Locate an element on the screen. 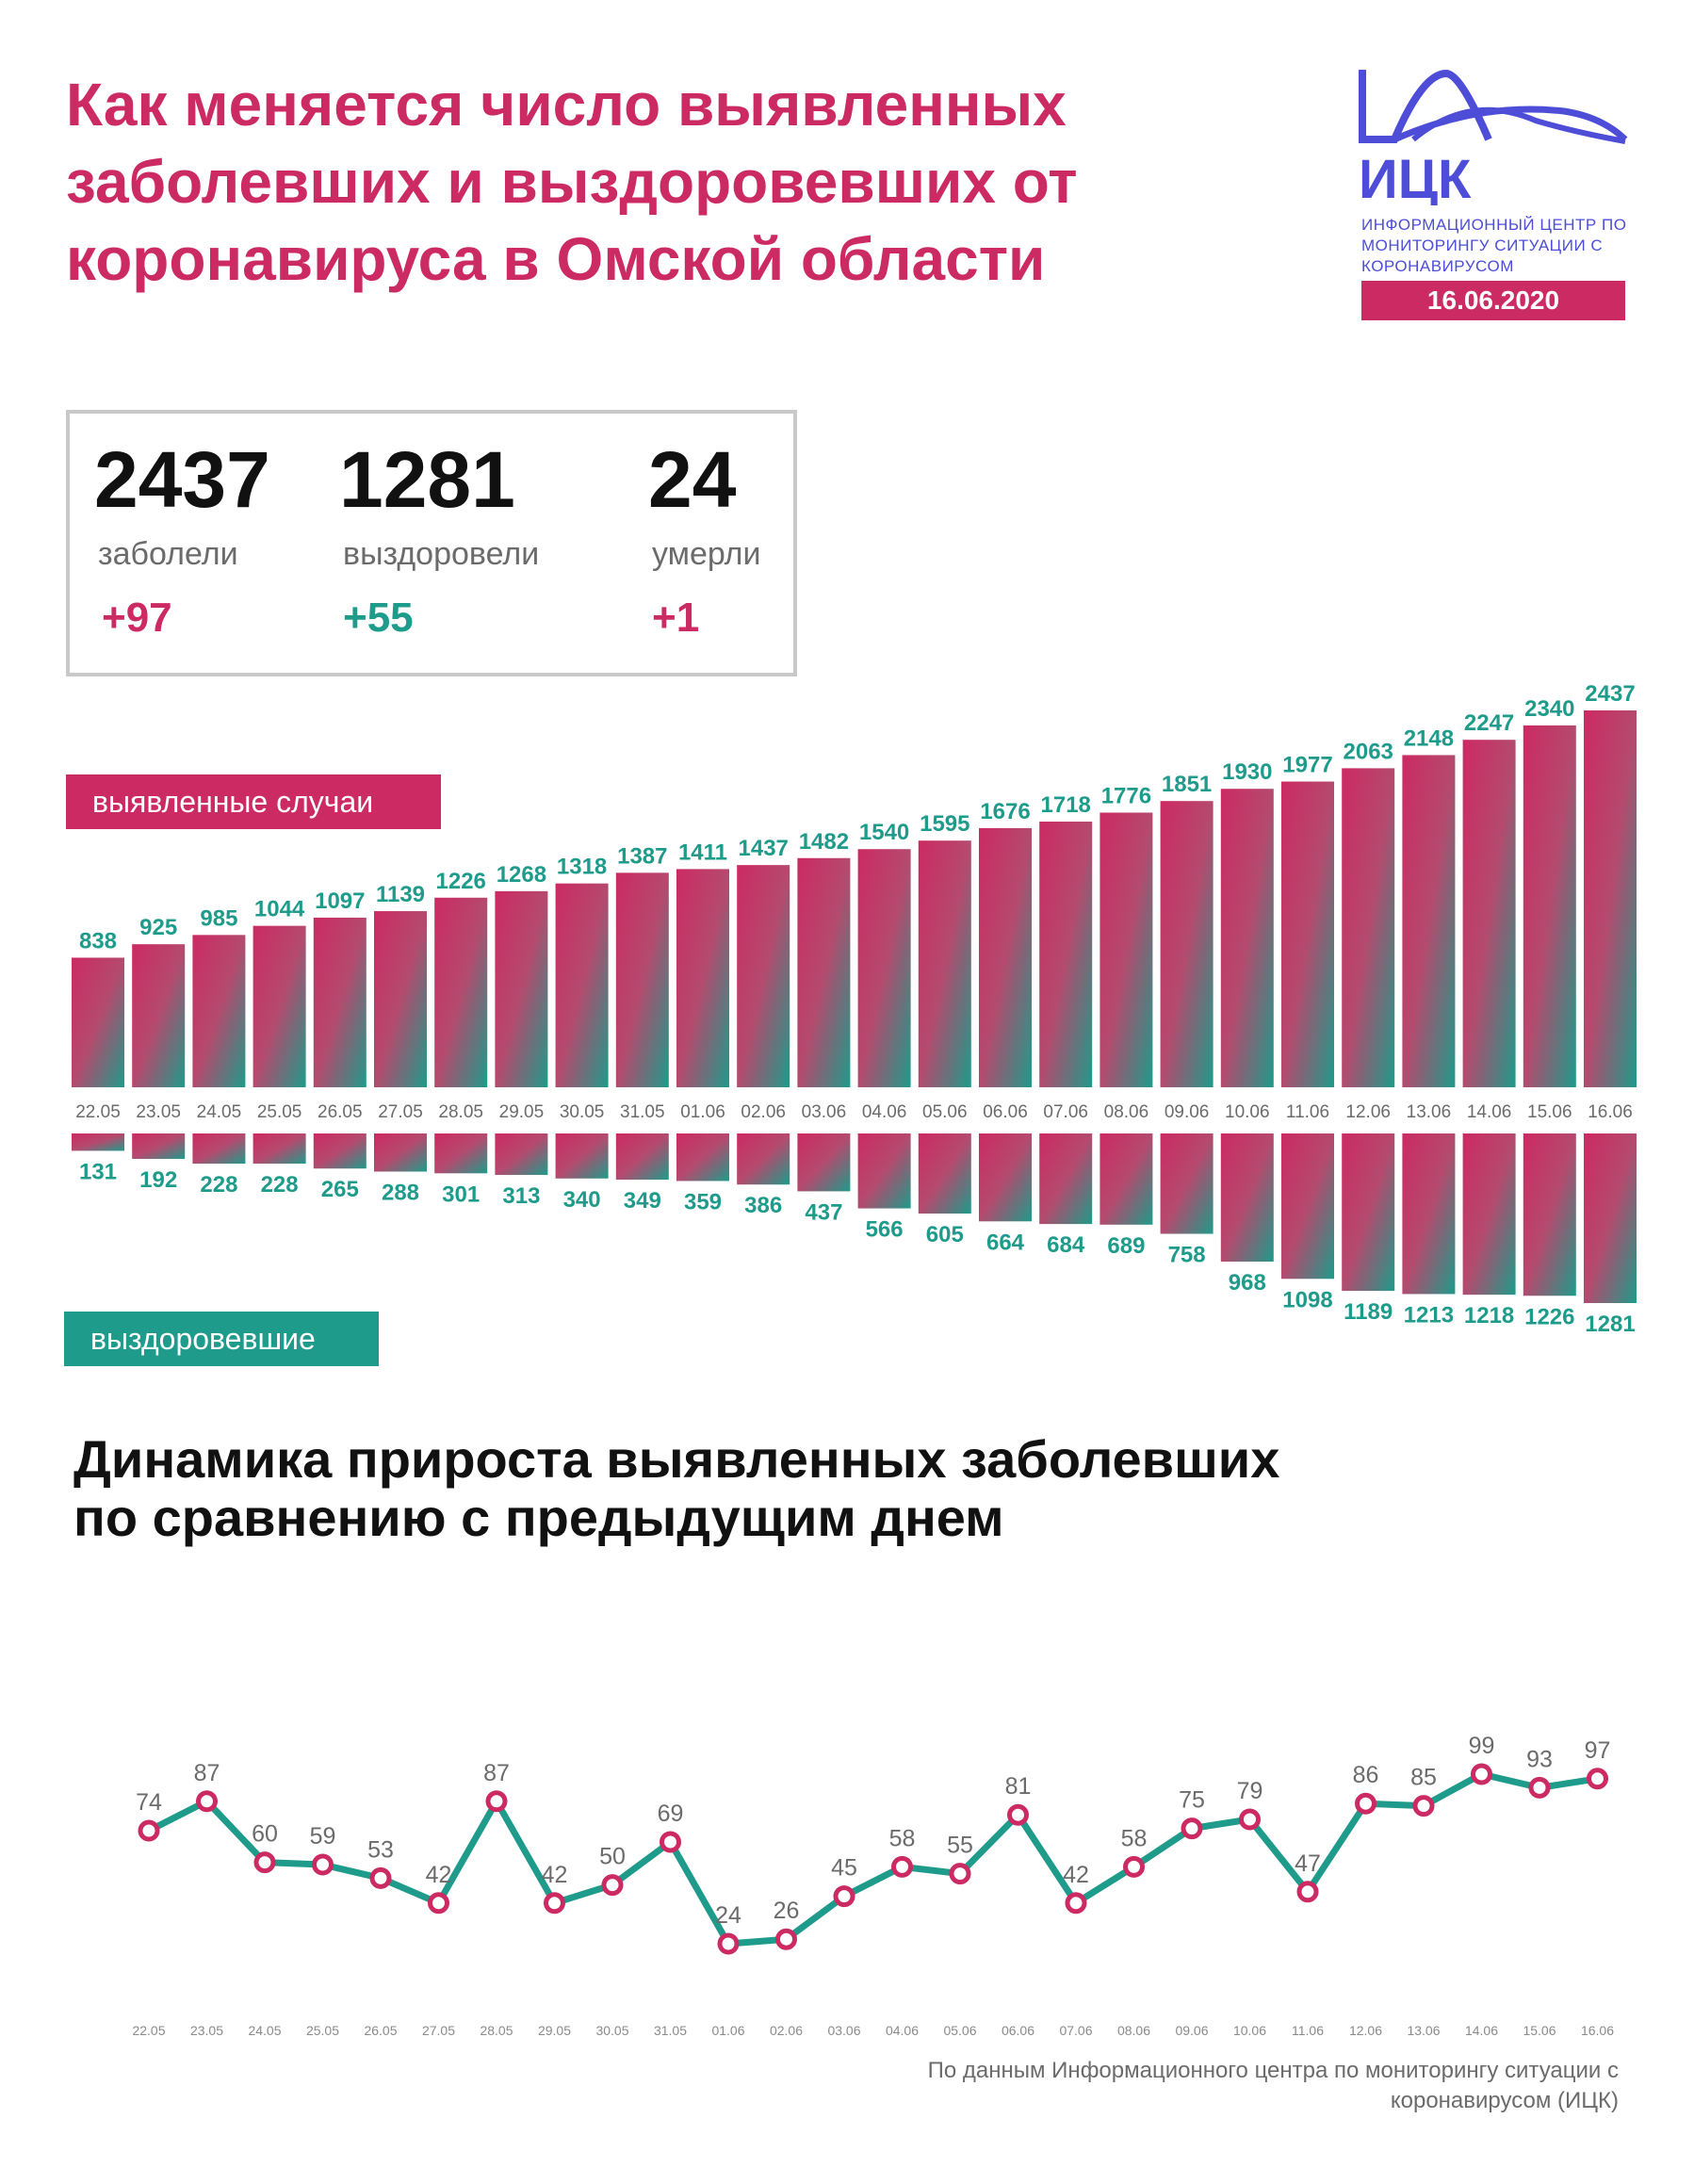 This screenshot has width=1694, height=2184. date-badge: 16.06.2020 is located at coordinates (1493, 300).